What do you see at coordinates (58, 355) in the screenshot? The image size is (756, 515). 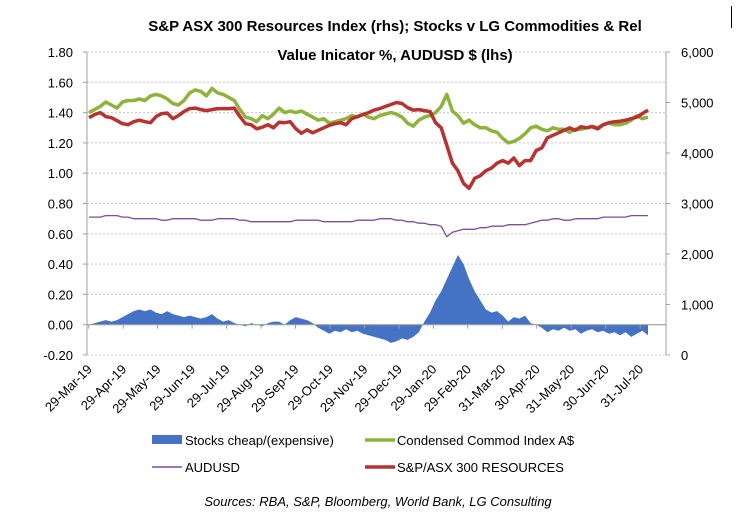 I see `y-left-tick-label: -0.20` at bounding box center [58, 355].